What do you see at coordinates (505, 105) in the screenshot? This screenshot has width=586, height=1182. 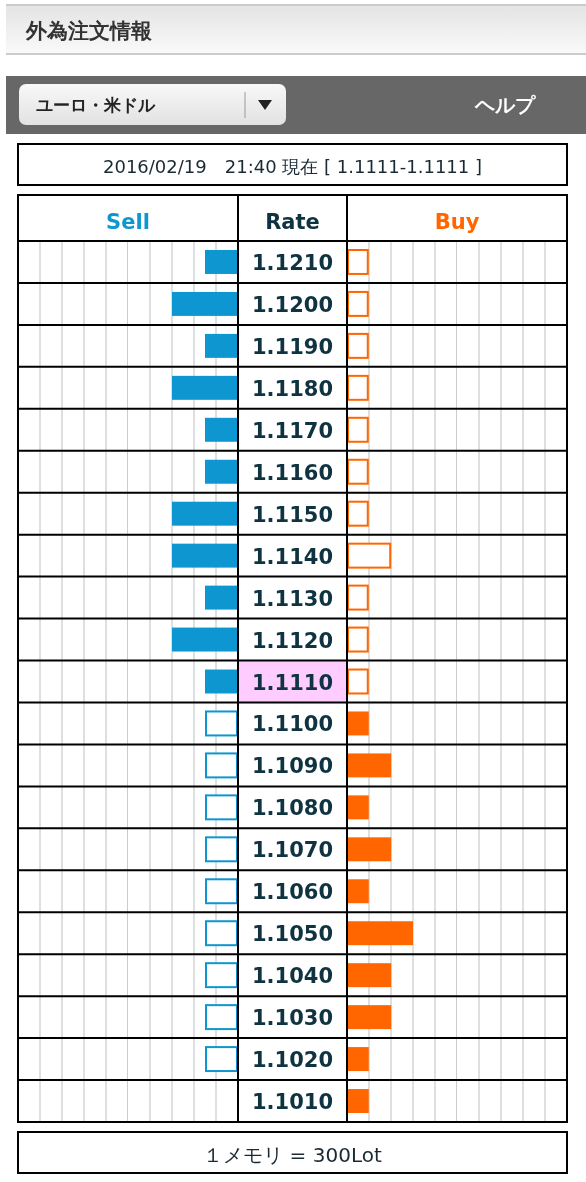 I see `text: ヘルプ` at bounding box center [505, 105].